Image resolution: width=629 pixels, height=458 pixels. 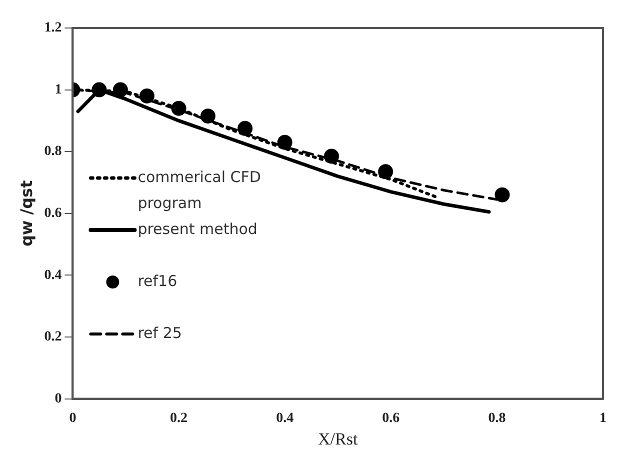 I want to click on legend-label: ref16, so click(x=158, y=281).